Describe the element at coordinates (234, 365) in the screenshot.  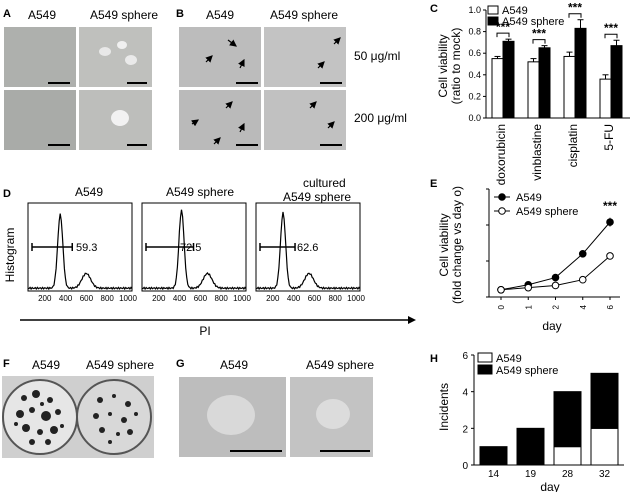
I see `panel-g-col1-title: A549` at that location.